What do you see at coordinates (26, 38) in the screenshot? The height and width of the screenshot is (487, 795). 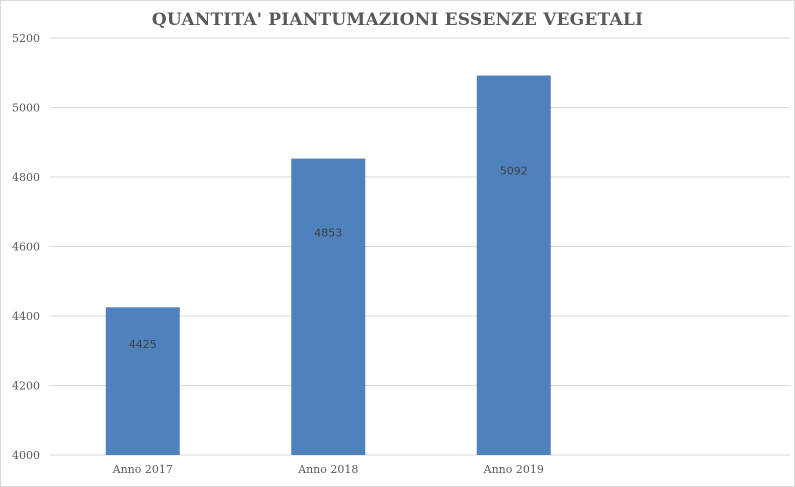 I see `y-tick-label: 5200` at bounding box center [26, 38].